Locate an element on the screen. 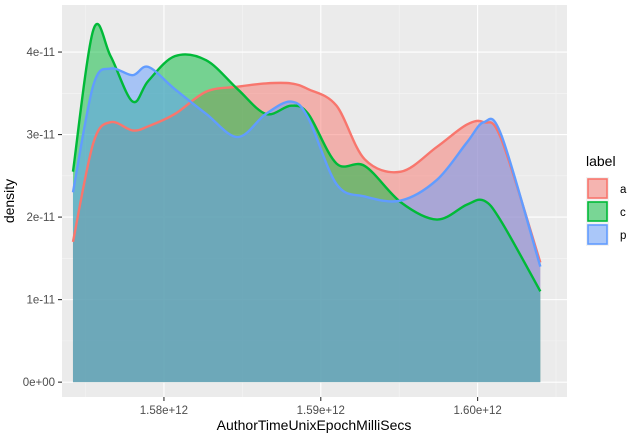  y-tick-label: 2e-11 is located at coordinates (40, 218).